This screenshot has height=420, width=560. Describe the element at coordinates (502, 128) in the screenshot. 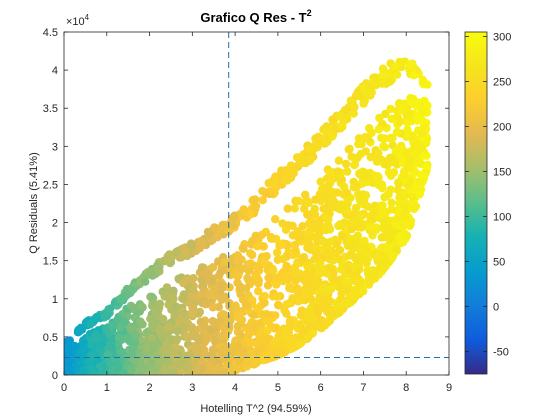

I see `colorbar-tick-label: 200` at that location.